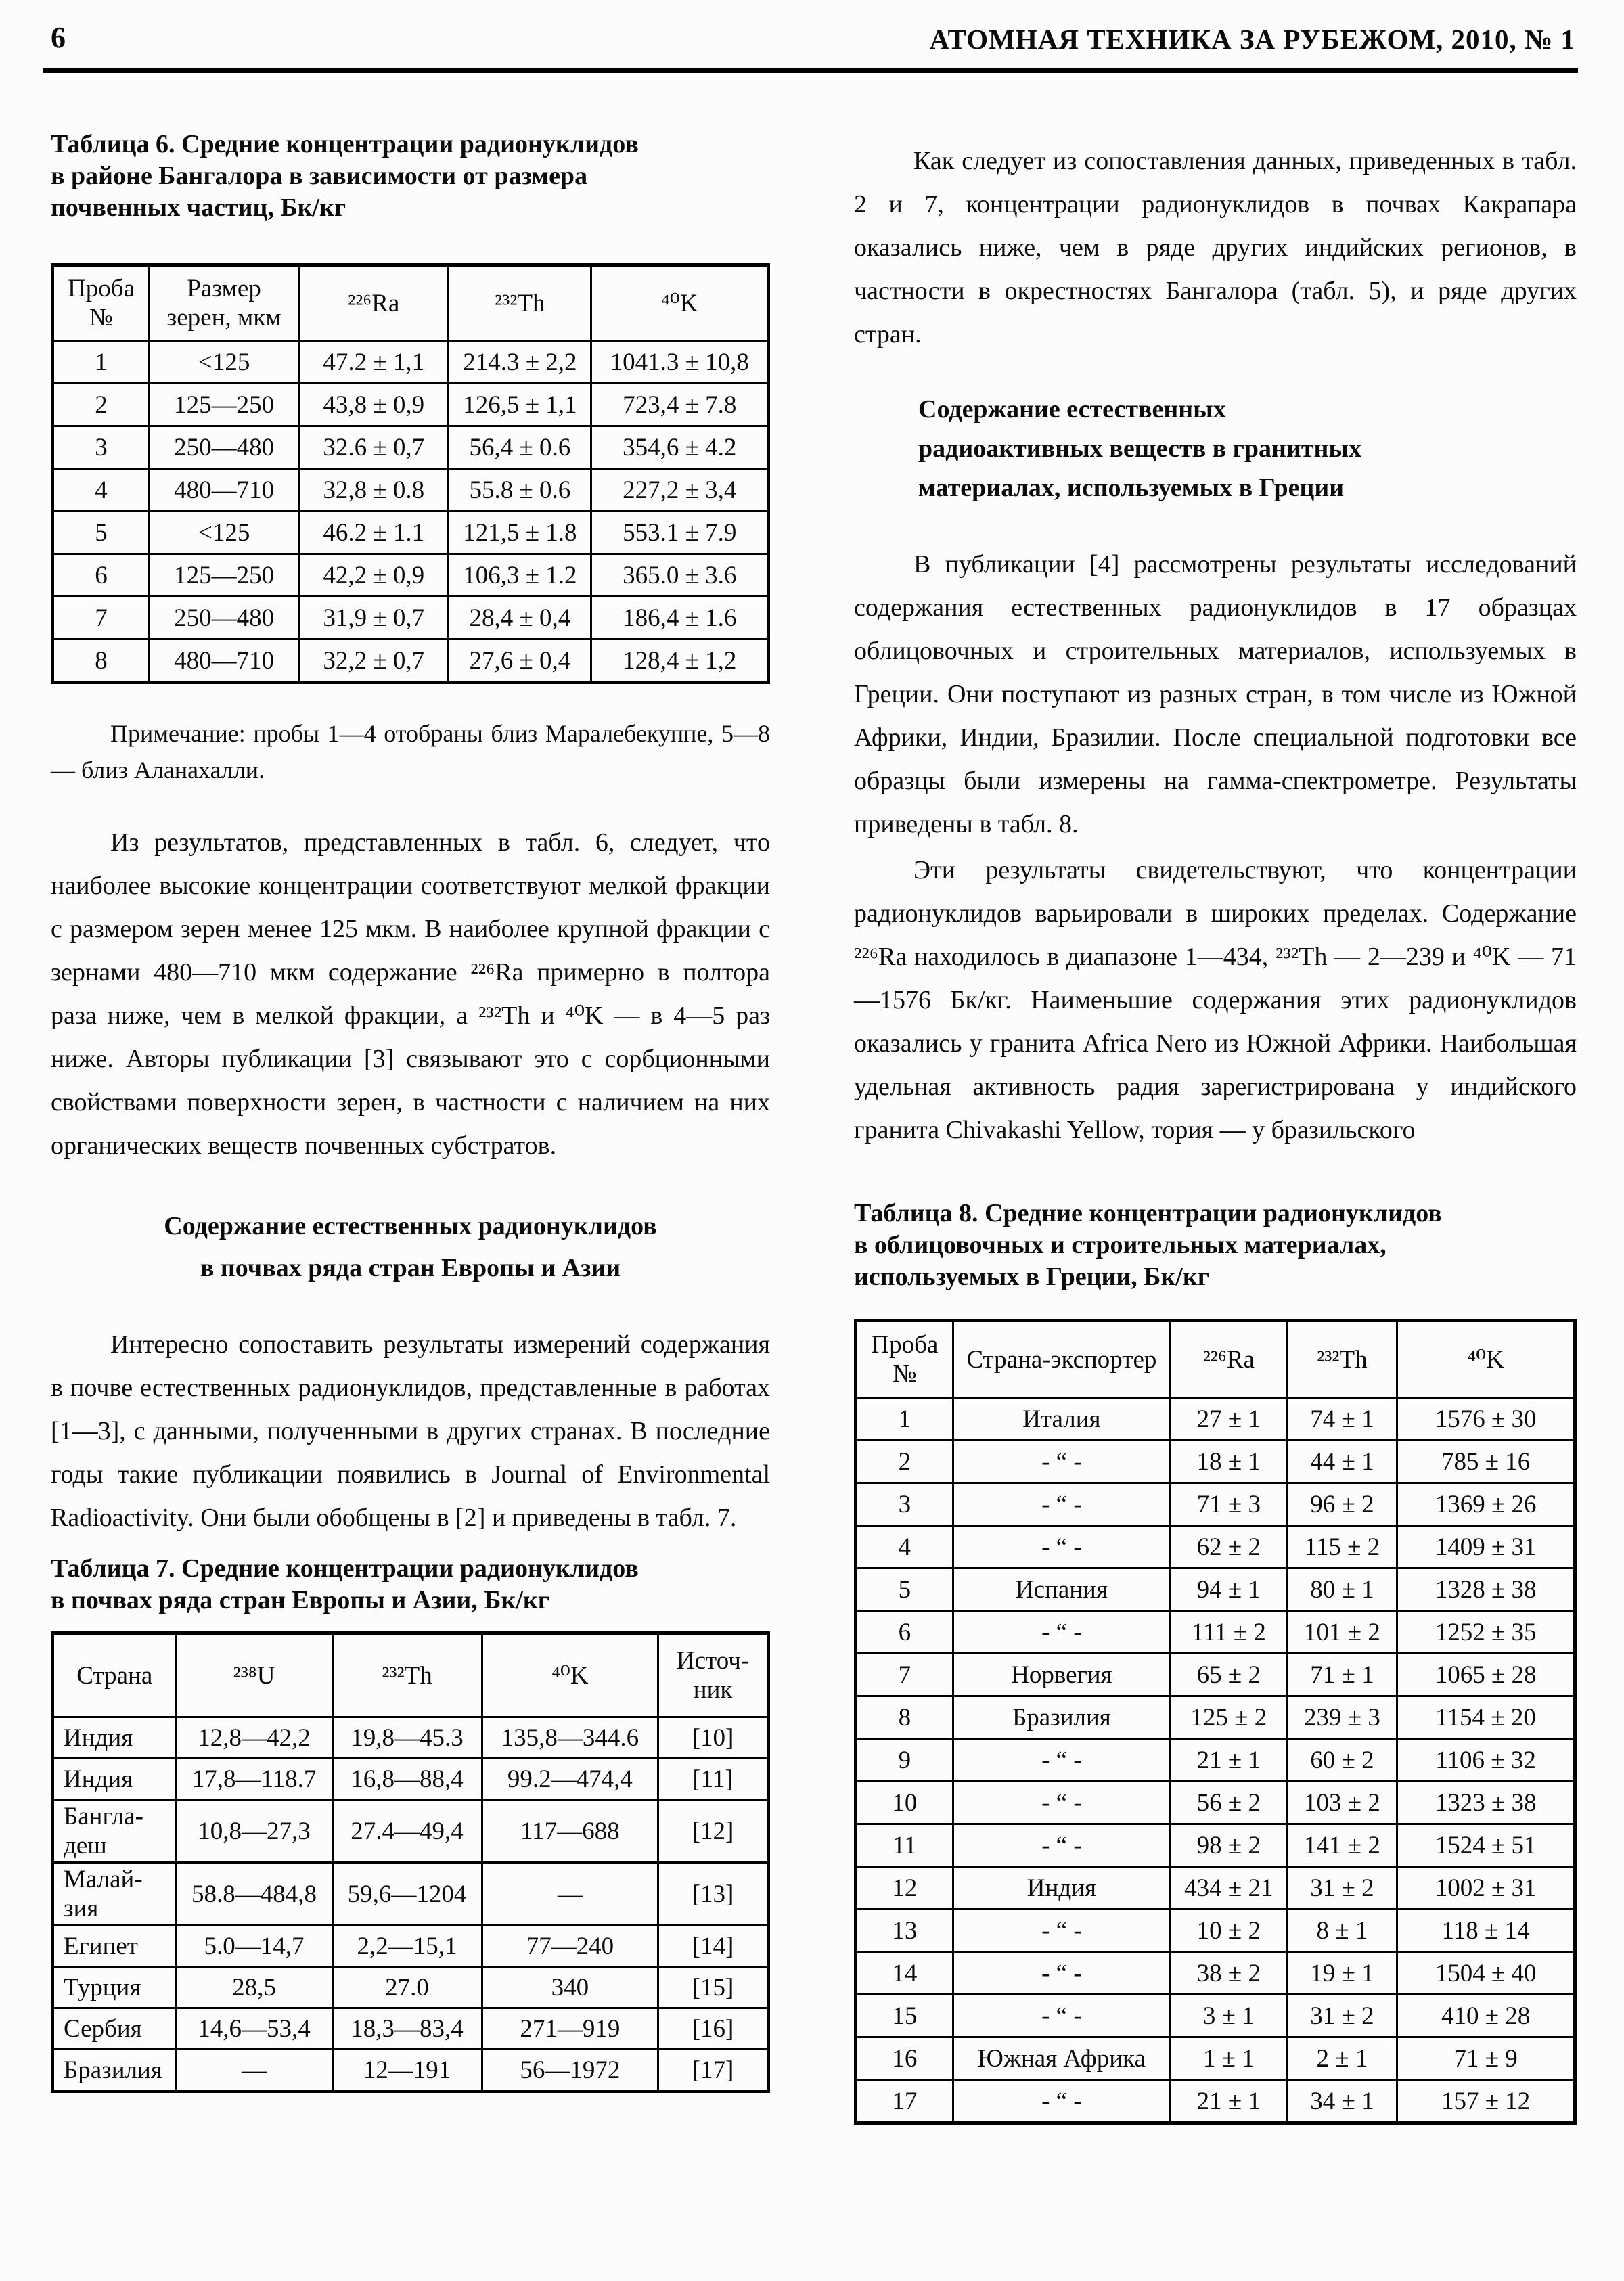 The height and width of the screenshot is (2281, 1624). I want to click on header-row: Страна ²³⁸U ²³²Th ⁴⁰K Источ- ник, so click(410, 1675).